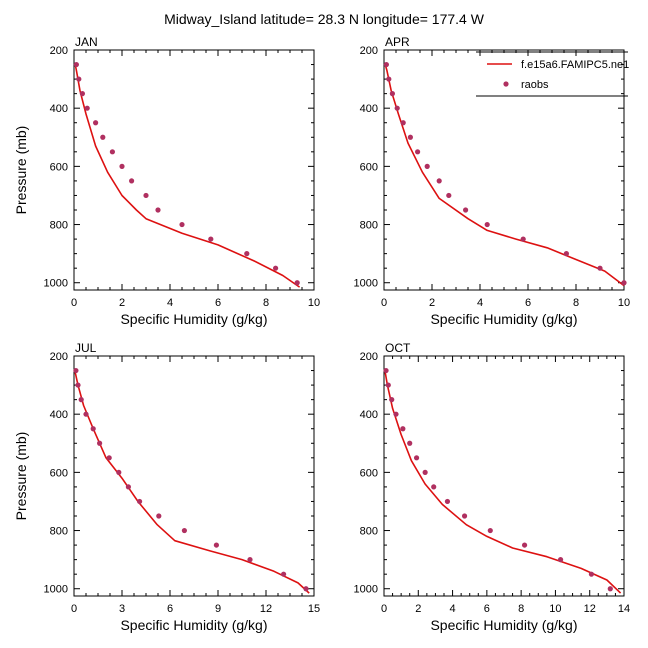 The image size is (648, 648). What do you see at coordinates (86, 42) in the screenshot?
I see `panel-label: JAN` at bounding box center [86, 42].